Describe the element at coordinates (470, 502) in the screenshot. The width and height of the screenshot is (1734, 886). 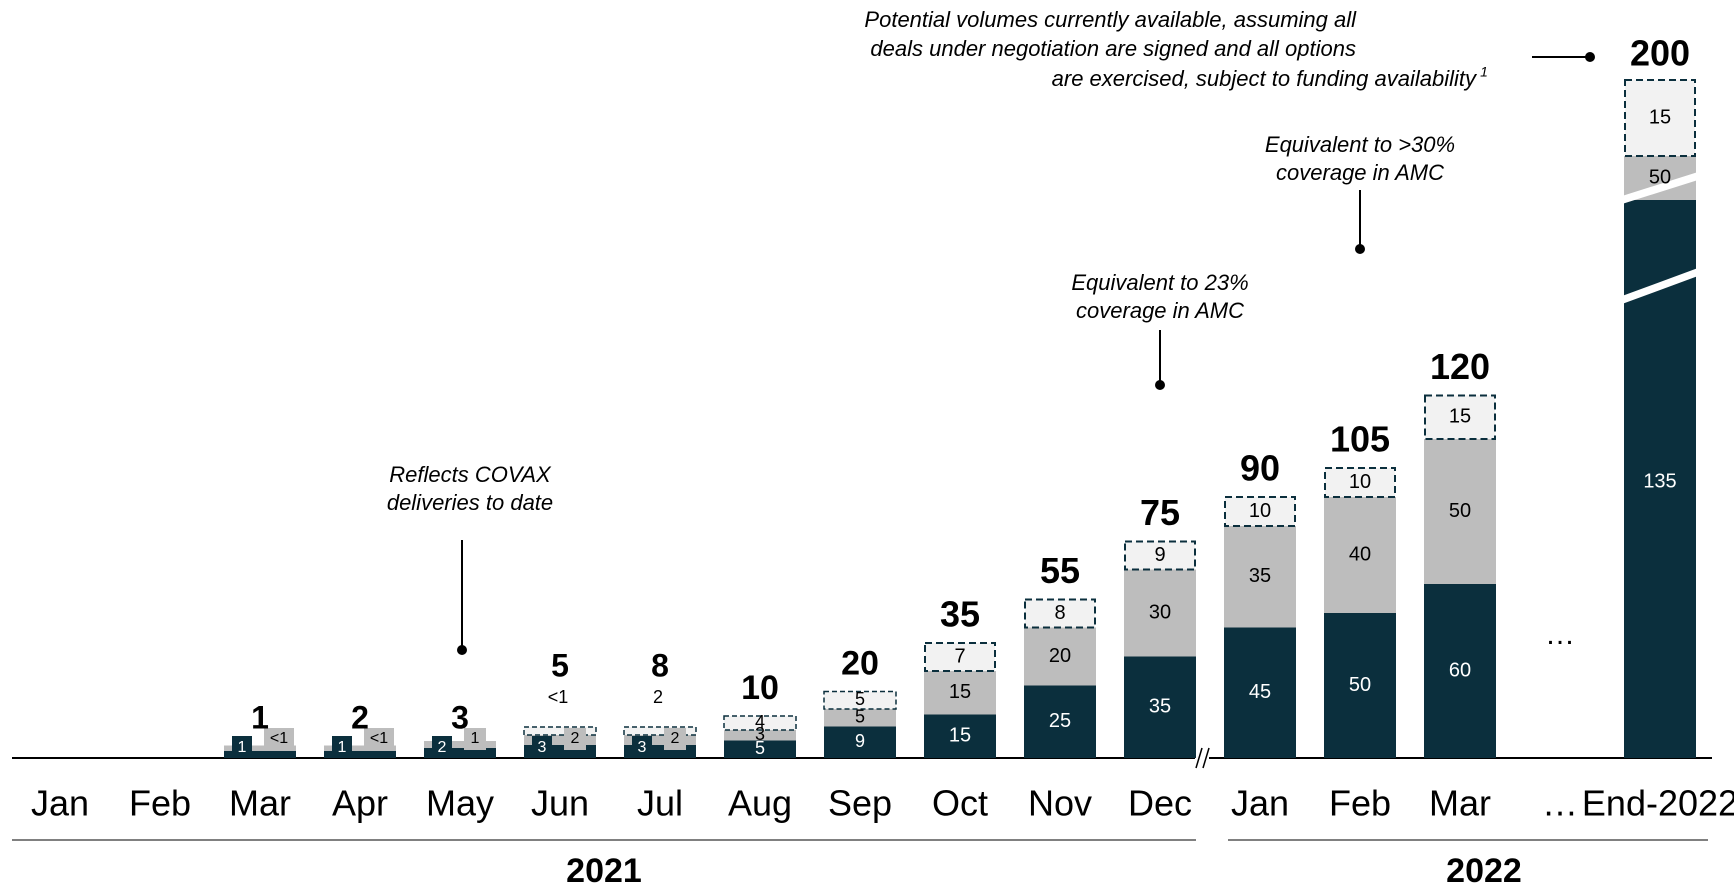
I see `annotation-text: deliveries to date` at that location.